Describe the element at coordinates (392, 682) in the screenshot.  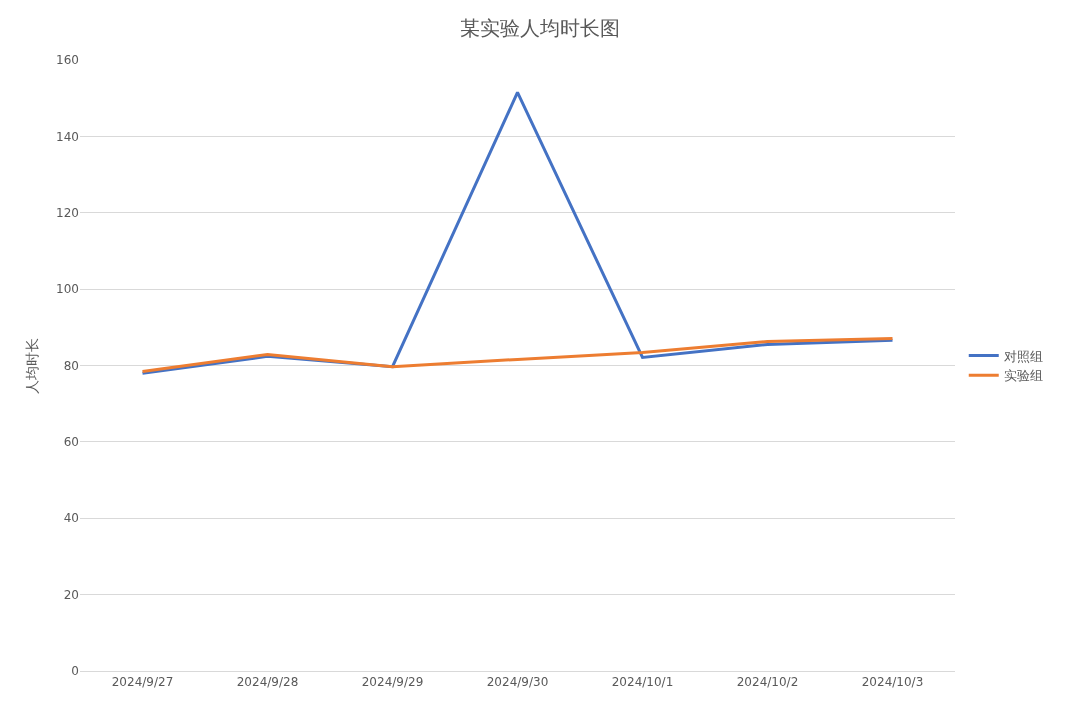
I see `x-tick-label: 2024/9/29` at that location.